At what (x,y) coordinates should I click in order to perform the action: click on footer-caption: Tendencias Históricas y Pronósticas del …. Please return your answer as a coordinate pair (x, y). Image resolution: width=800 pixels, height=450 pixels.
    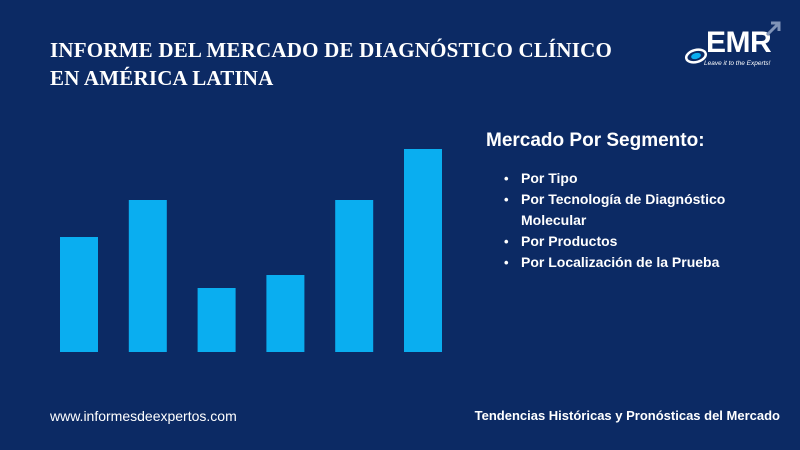
    Looking at the image, I should click on (627, 415).